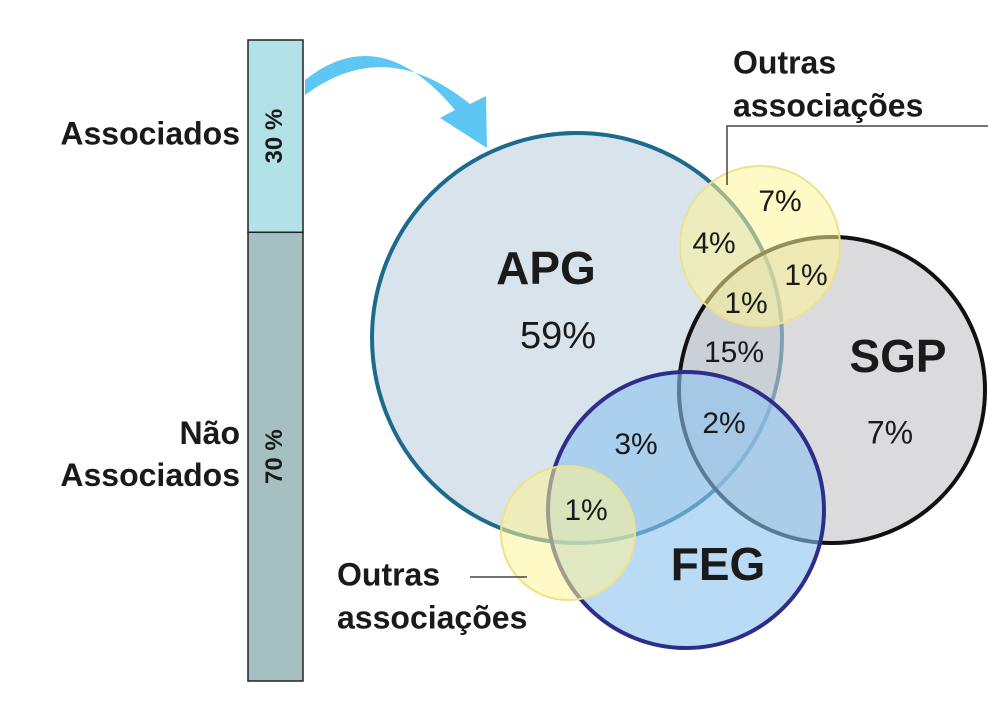 The height and width of the screenshot is (705, 988). I want to click on set-name: APG, so click(546, 268).